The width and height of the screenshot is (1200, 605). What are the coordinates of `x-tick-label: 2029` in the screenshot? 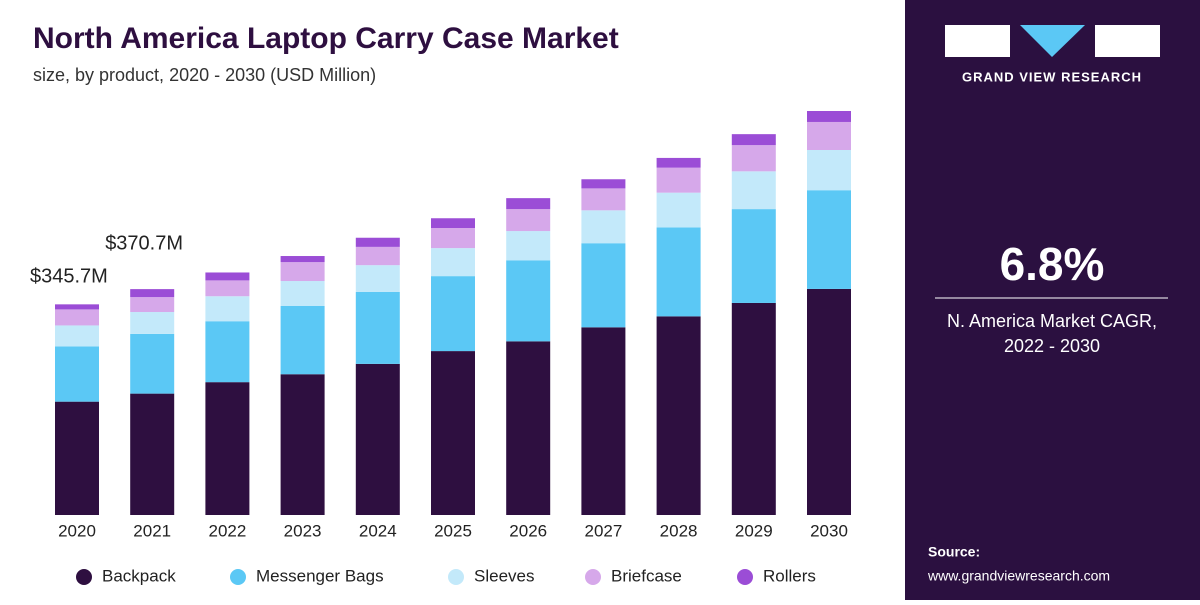 It's located at (754, 530).